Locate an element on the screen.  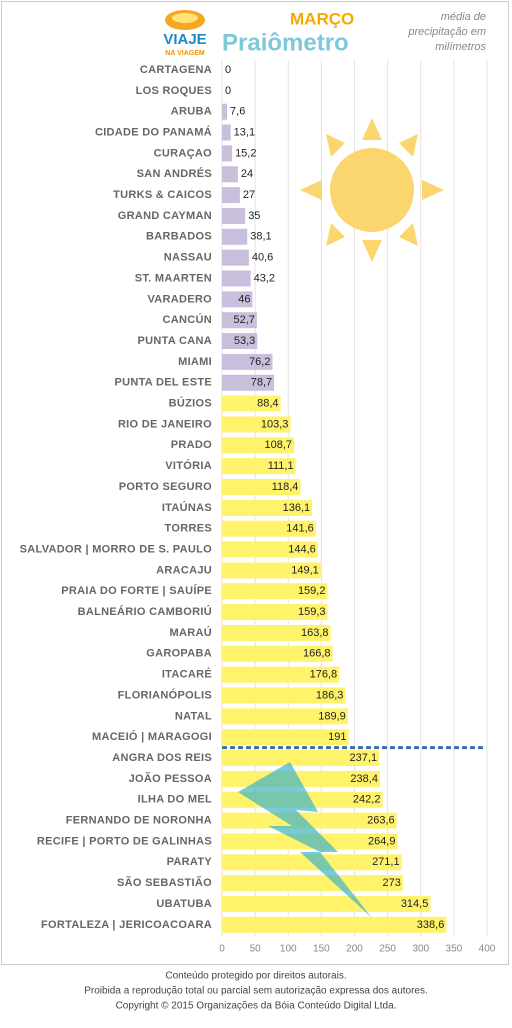
y-tick-label: PUNTA DEL ESTE is located at coordinates (163, 383).